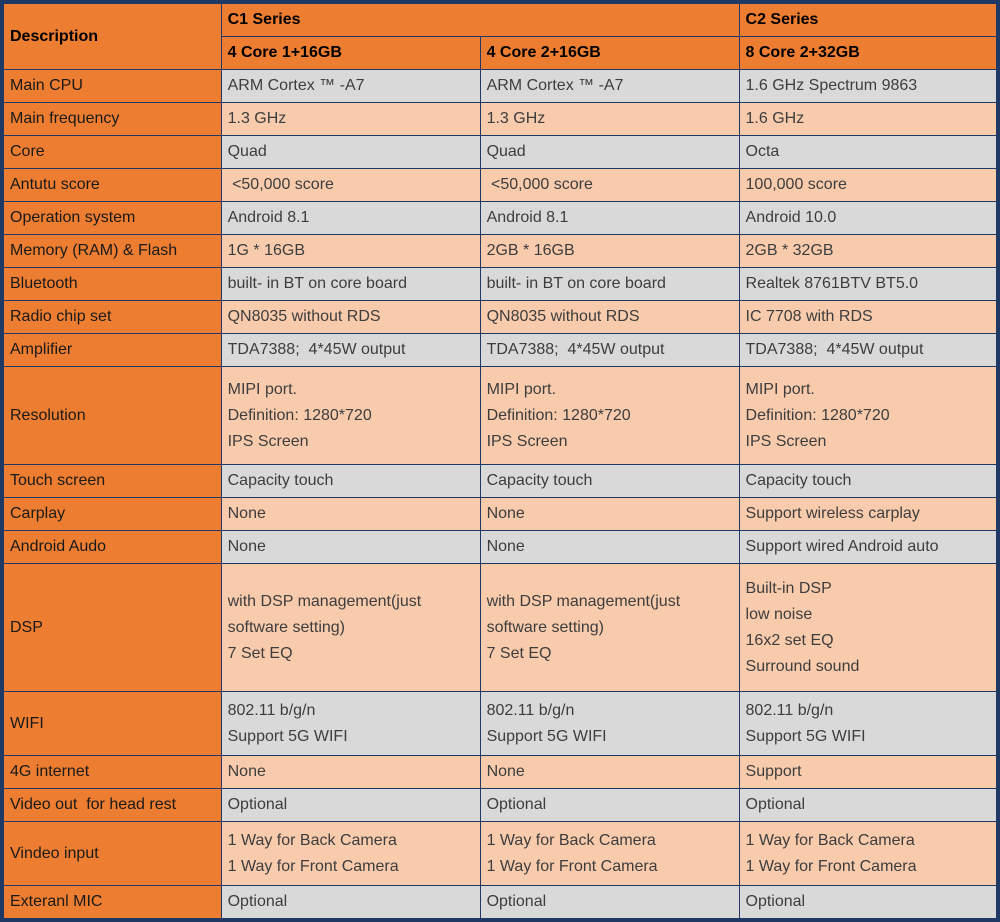 The width and height of the screenshot is (1000, 922). I want to click on row-label: Touch screen, so click(111, 481).